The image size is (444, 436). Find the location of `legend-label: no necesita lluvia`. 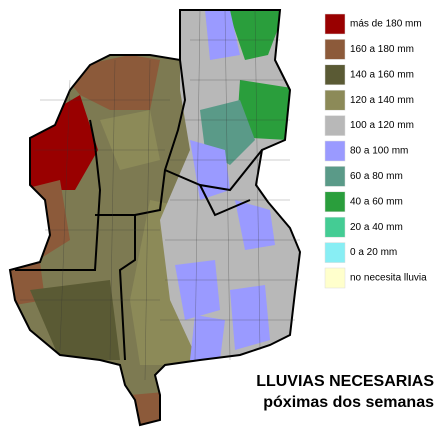

legend-label: no necesita lluvia is located at coordinates (388, 278).